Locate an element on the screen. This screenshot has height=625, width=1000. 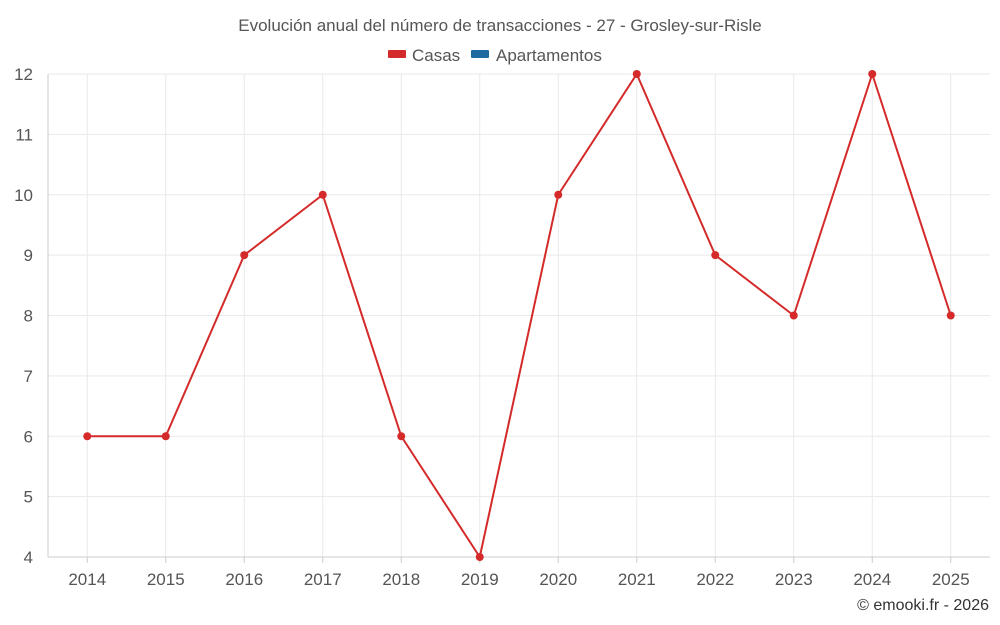
y-tick-label: 10 is located at coordinates (23, 195).